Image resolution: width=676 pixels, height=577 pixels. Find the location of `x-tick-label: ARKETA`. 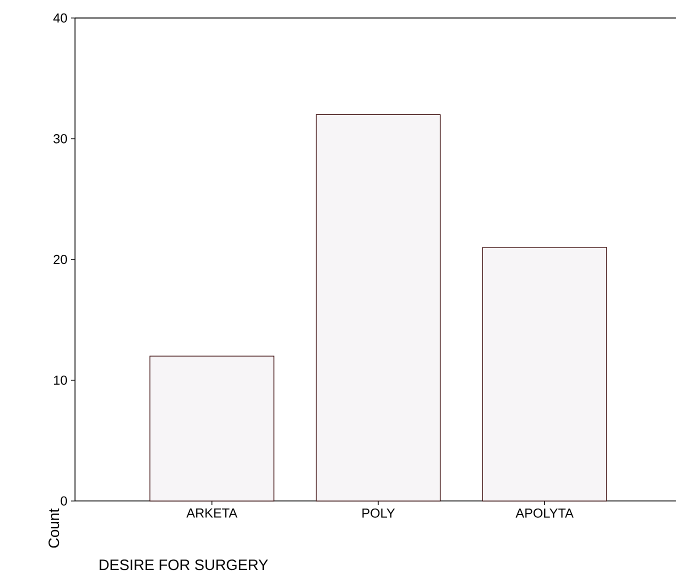

x-tick-label: ARKETA is located at coordinates (212, 513).